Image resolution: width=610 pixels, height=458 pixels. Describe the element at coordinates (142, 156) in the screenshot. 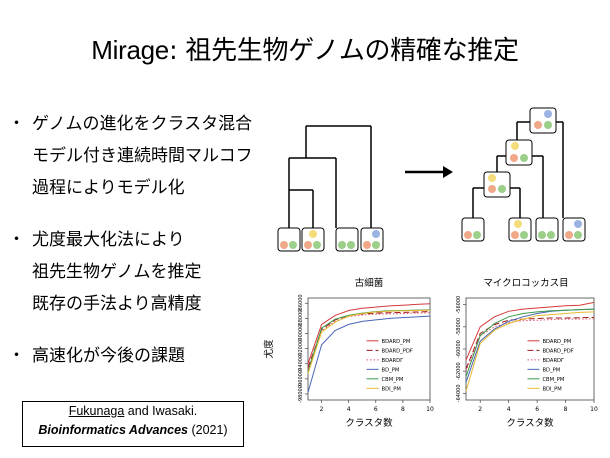

I see `bullet-line: モデル付き連続時間マルコフ` at that location.